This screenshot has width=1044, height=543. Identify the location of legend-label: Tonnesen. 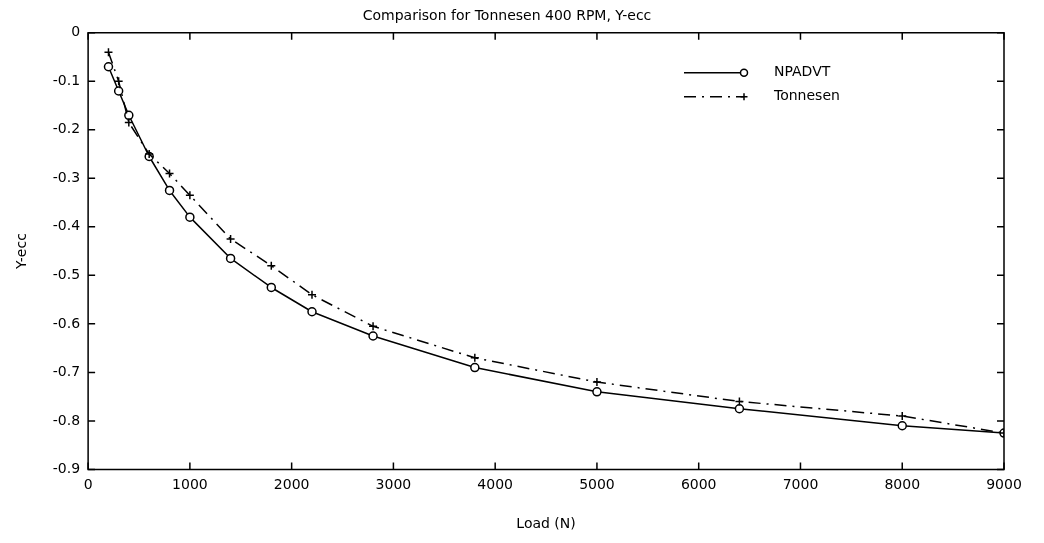
(806, 95).